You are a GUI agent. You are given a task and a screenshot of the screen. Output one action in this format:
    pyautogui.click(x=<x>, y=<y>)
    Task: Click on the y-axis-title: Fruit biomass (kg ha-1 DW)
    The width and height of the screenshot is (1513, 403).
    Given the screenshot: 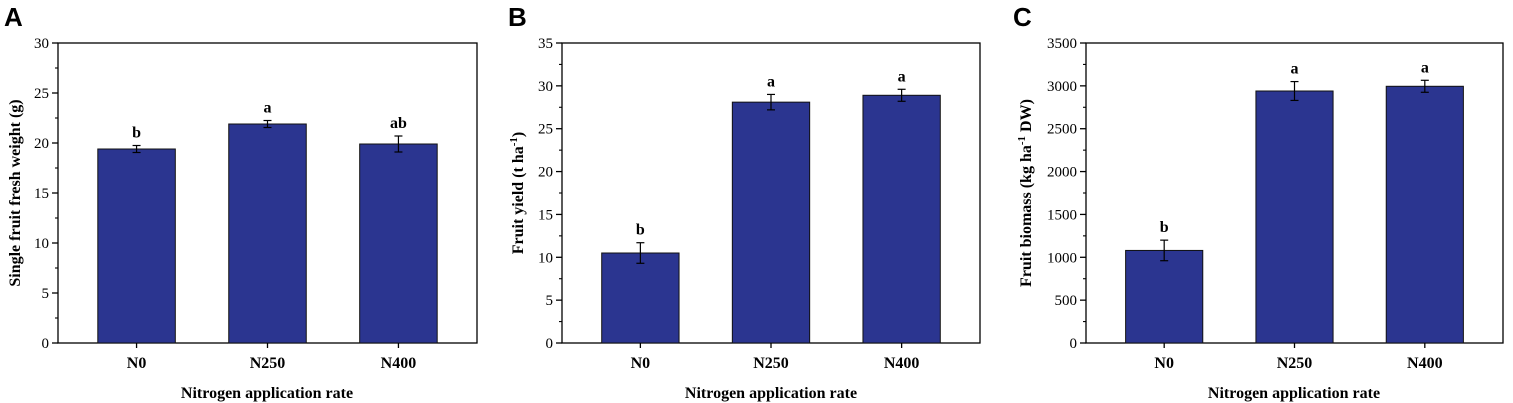 What is the action you would take?
    pyautogui.click(x=1025, y=193)
    